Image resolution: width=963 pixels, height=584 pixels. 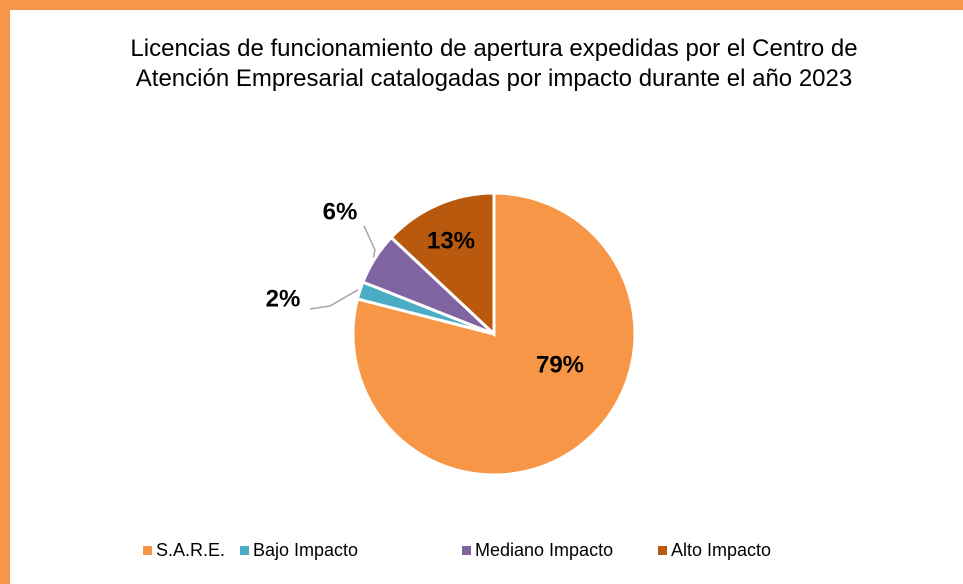 I want to click on data-label: 2%, so click(x=283, y=298).